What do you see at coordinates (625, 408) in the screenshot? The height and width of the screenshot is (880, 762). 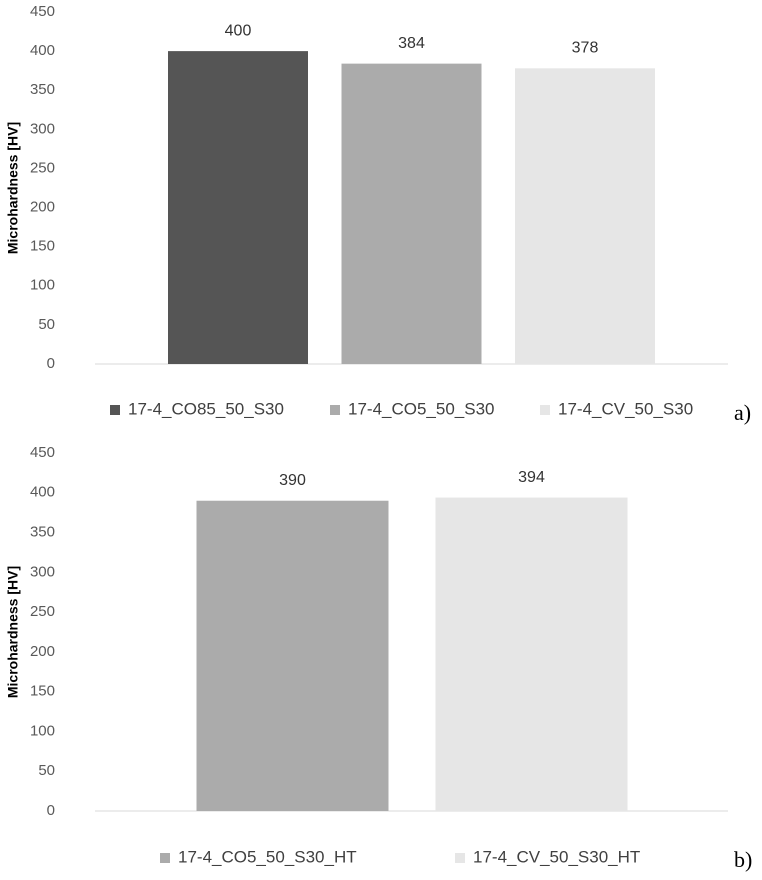 I see `legend-label: 17-4_CV_50_S30` at bounding box center [625, 408].